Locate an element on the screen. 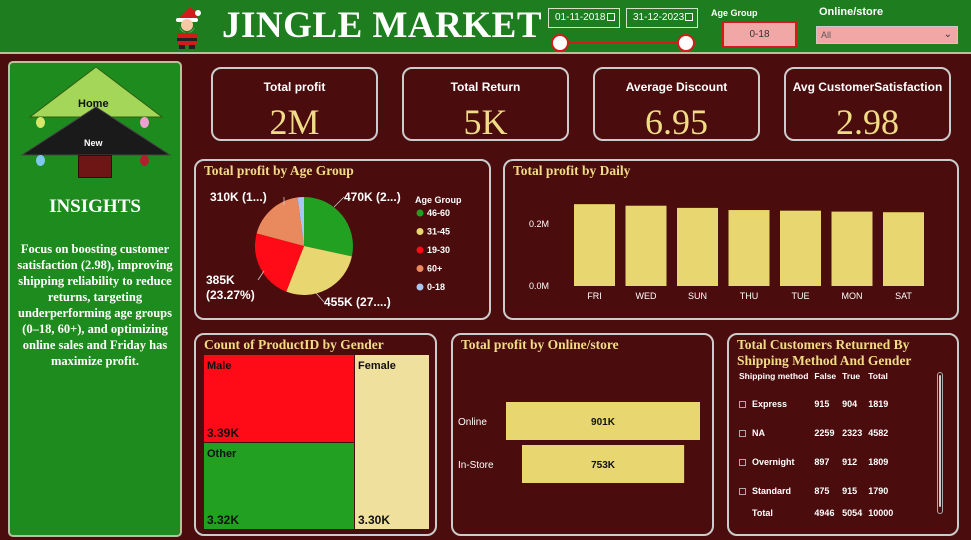 The height and width of the screenshot is (540, 971). nav-new-button: New is located at coordinates (95, 135).